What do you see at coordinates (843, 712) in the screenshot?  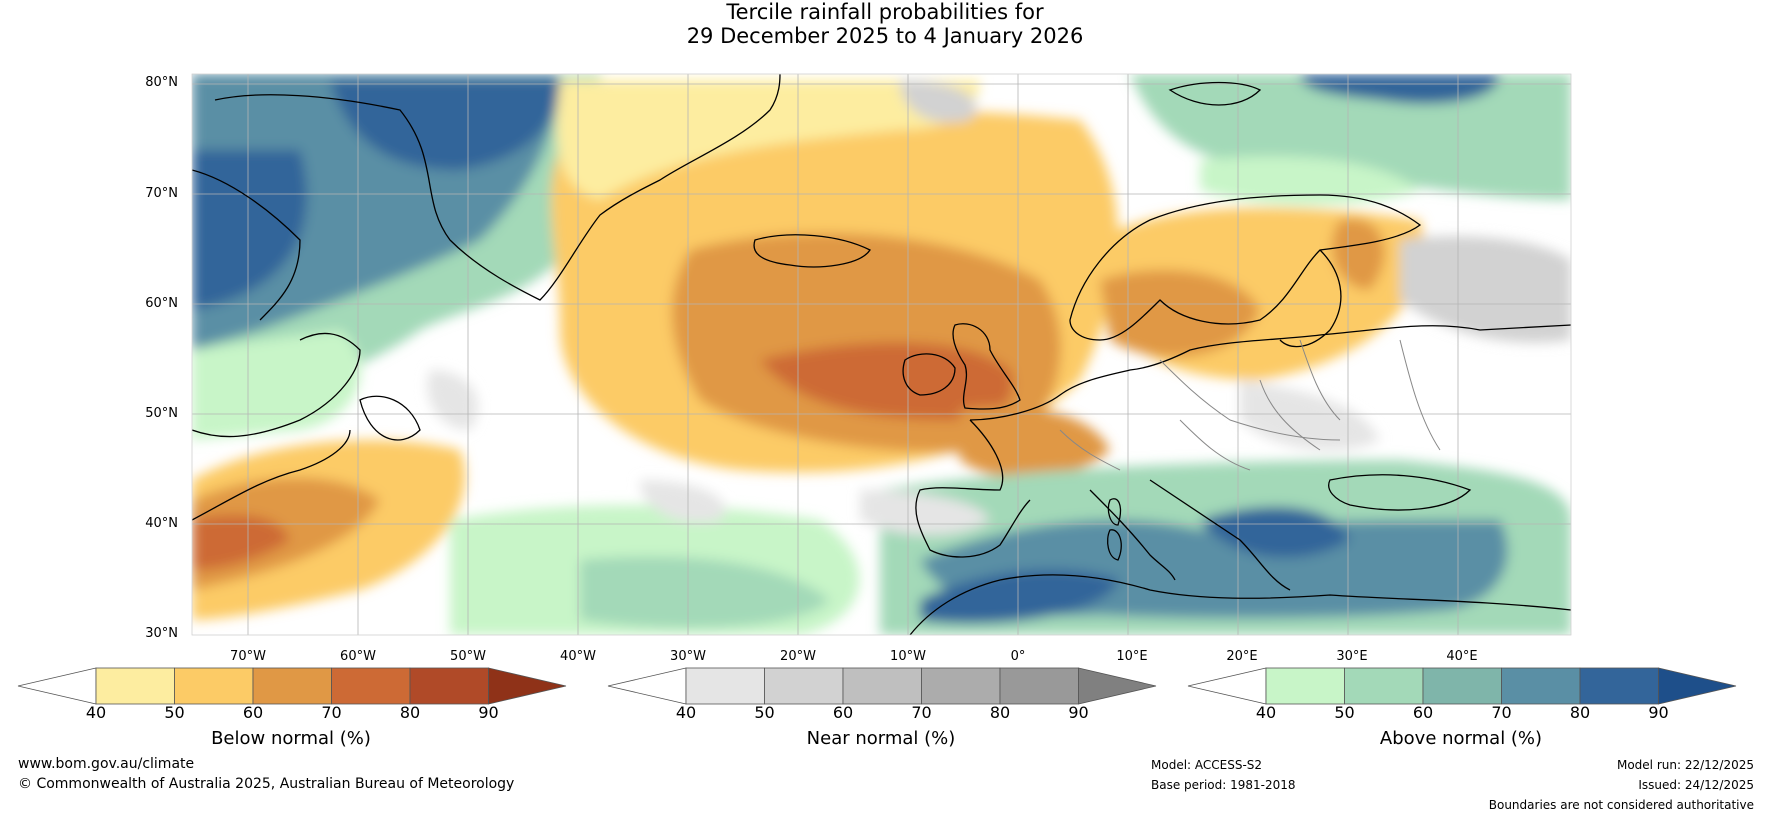 I see `cbar-near-tick: 60` at bounding box center [843, 712].